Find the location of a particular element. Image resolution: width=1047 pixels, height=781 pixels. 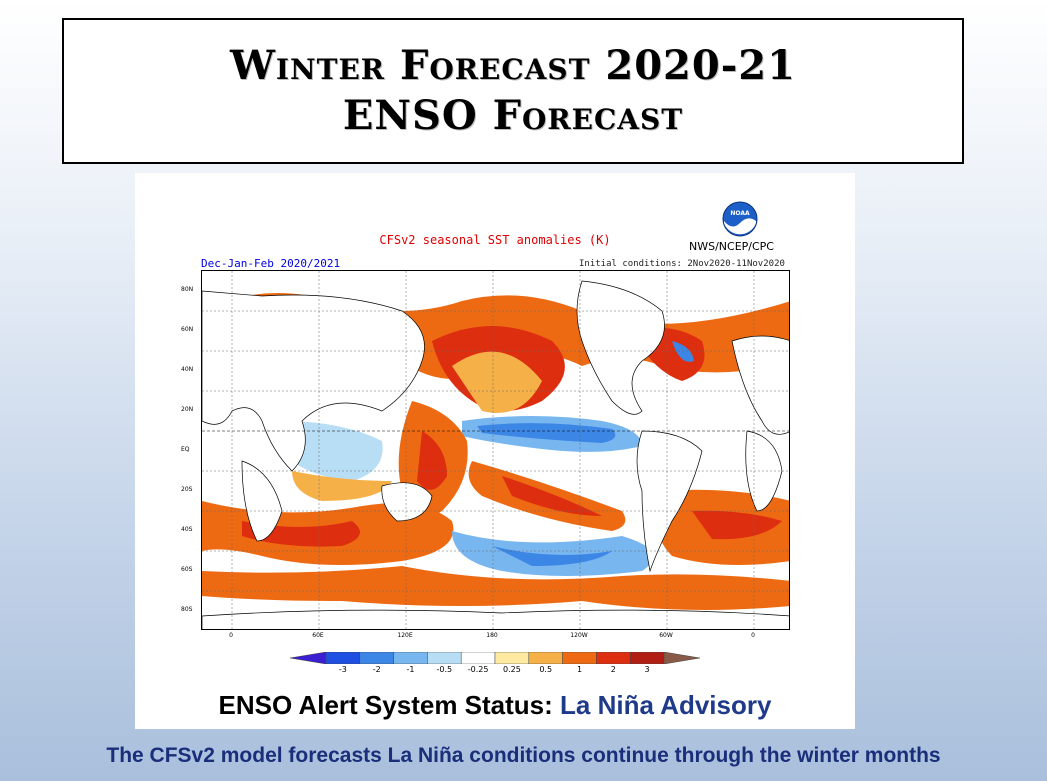

colorbar-tick-label: 2 is located at coordinates (613, 669).